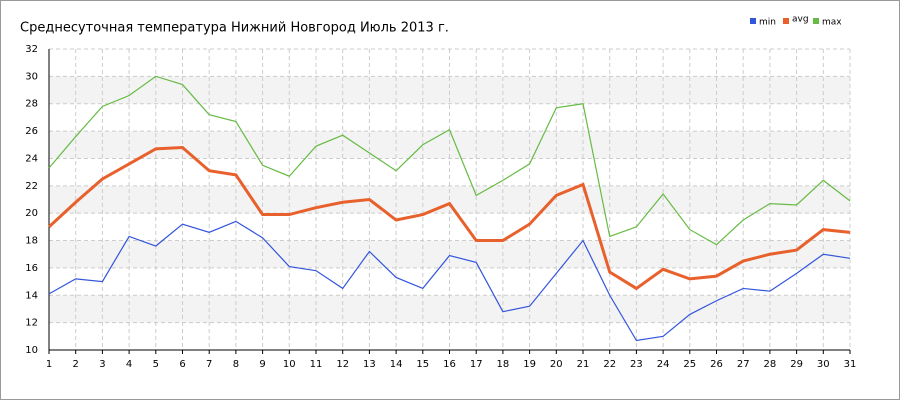  I want to click on y-tick-label: 22, so click(31, 186).